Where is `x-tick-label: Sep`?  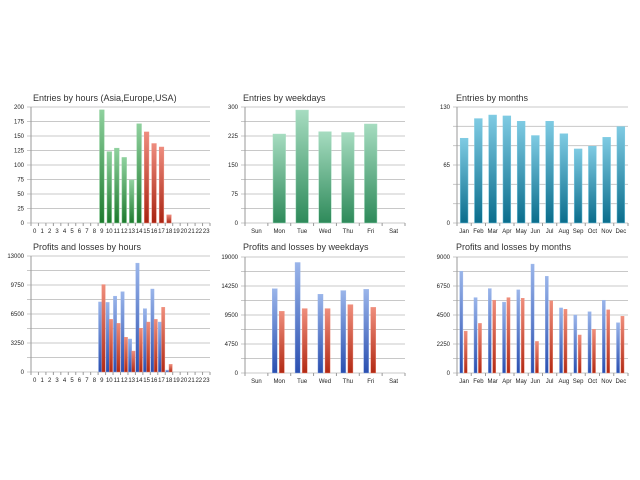 x-tick-label: Sep is located at coordinates (578, 382).